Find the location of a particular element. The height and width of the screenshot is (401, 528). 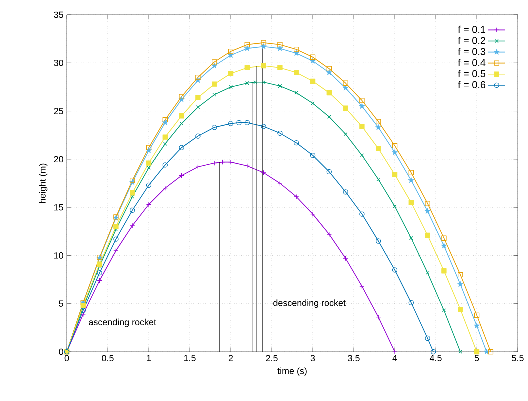

x-tick-label: 5 is located at coordinates (477, 358).